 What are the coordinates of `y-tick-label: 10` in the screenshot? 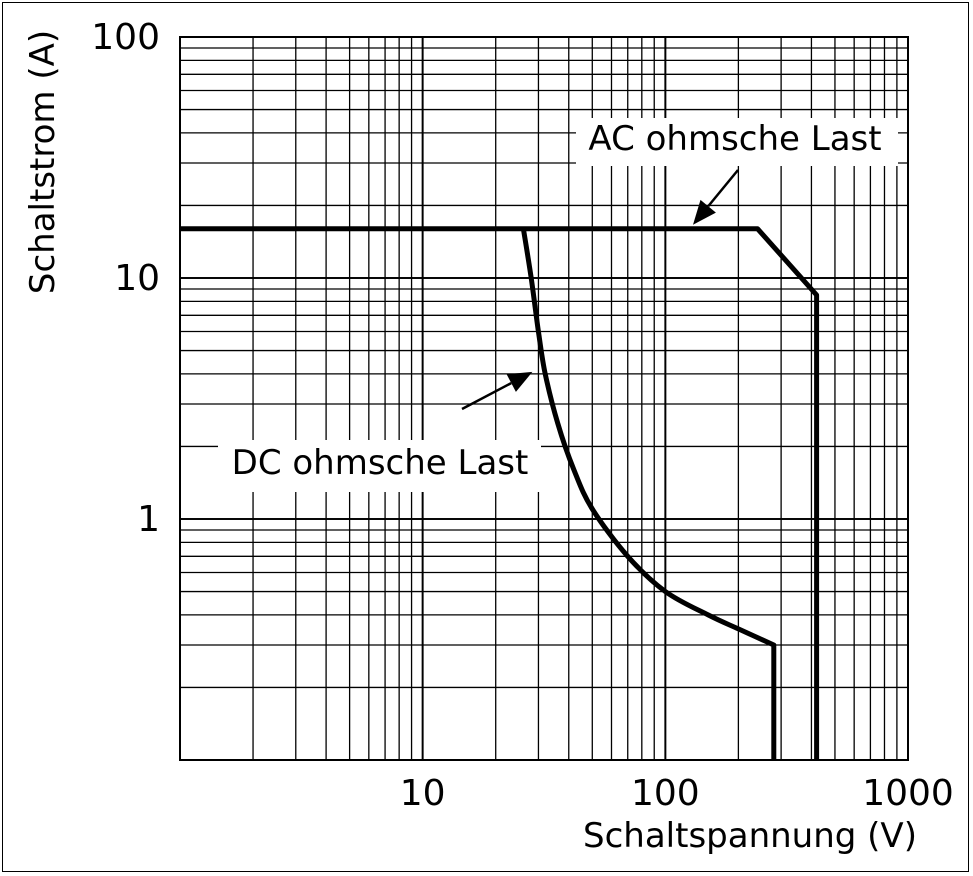 It's located at (137, 278).